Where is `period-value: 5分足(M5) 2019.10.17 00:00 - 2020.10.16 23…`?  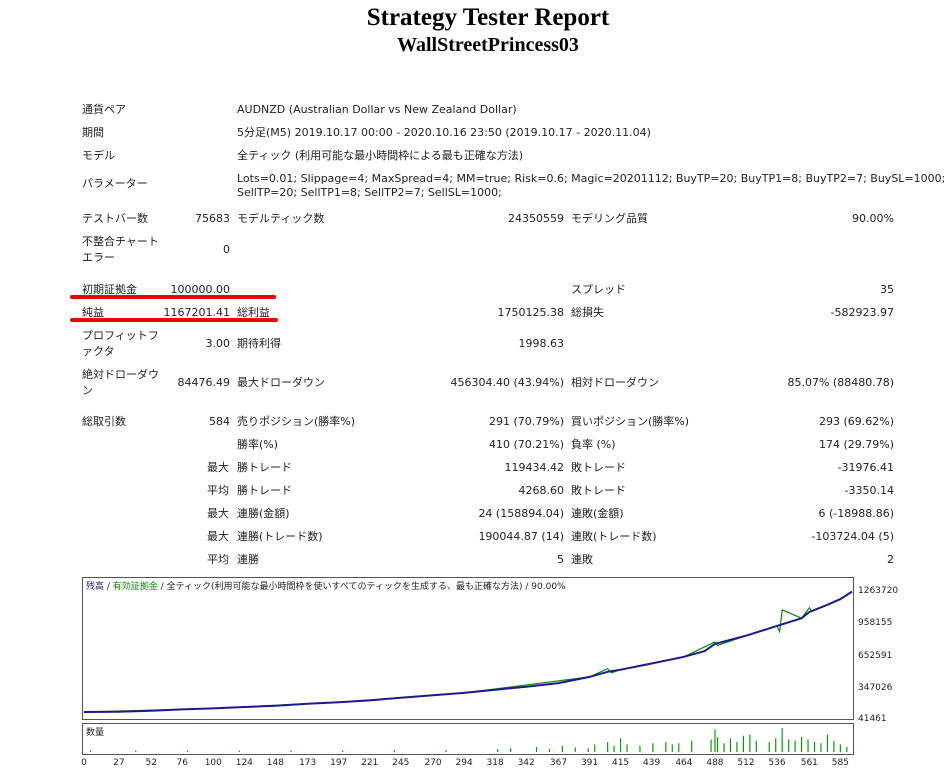 period-value: 5分足(M5) 2019.10.17 00:00 - 2020.10.16 23… is located at coordinates (444, 132).